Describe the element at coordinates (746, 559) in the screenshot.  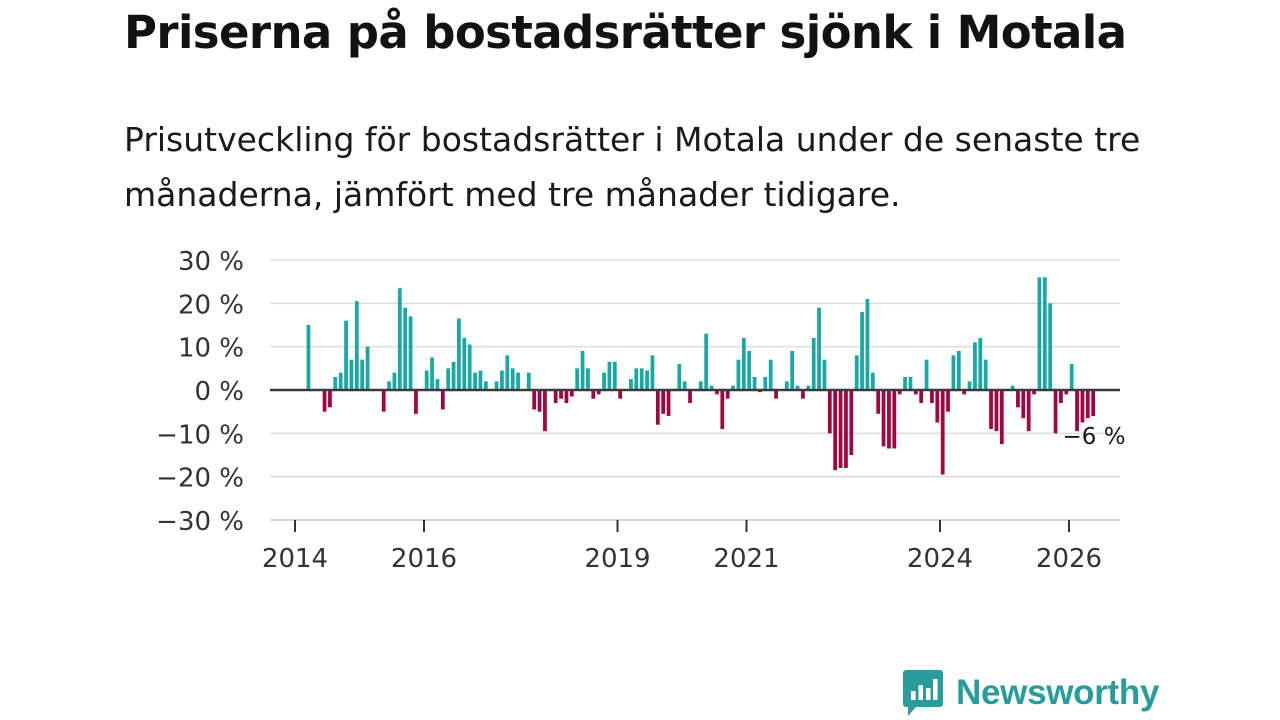
I see `x-tick-label: 2021` at that location.